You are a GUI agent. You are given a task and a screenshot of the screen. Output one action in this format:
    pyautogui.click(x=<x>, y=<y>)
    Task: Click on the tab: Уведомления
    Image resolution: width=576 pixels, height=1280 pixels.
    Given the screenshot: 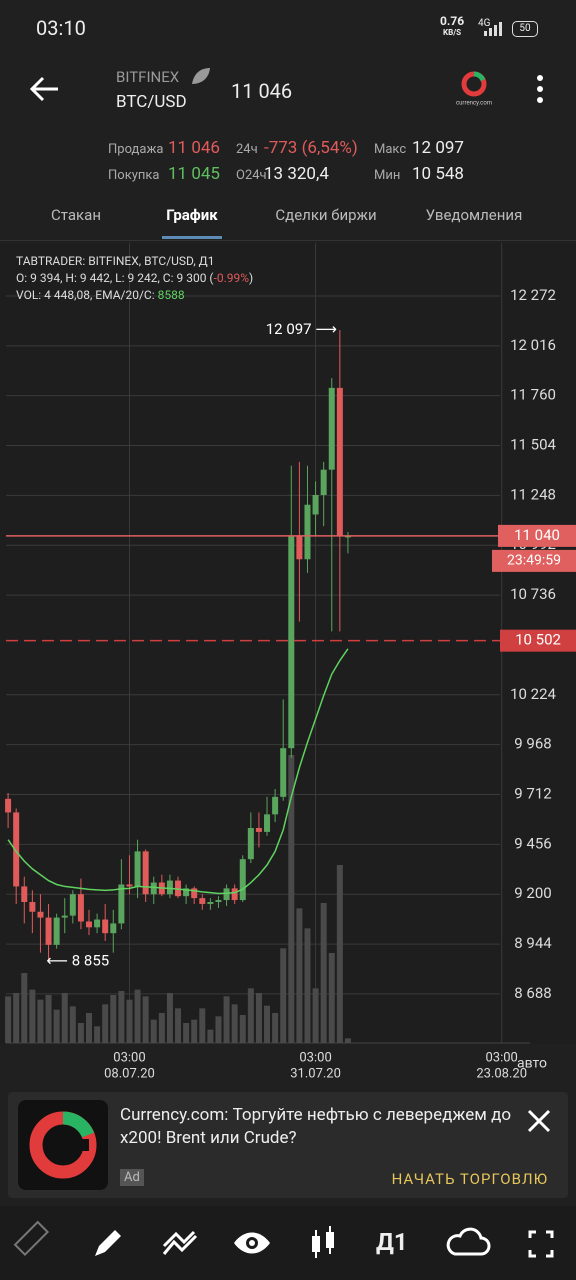 What is the action you would take?
    pyautogui.click(x=474, y=215)
    